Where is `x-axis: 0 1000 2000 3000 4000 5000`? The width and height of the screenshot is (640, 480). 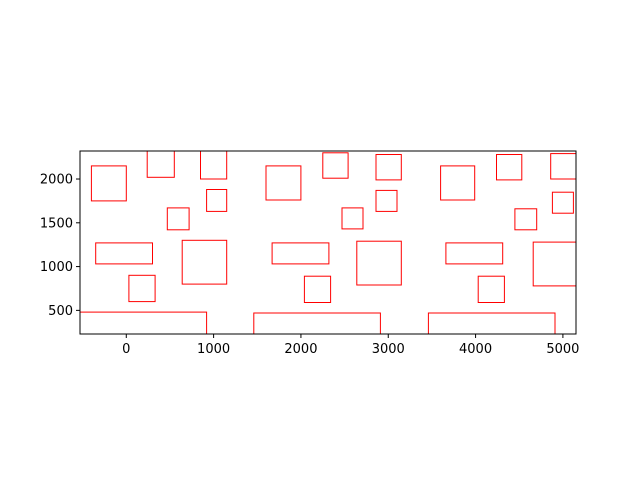
x-axis: 0 1000 2000 3000 4000 5000 is located at coordinates (350, 345).